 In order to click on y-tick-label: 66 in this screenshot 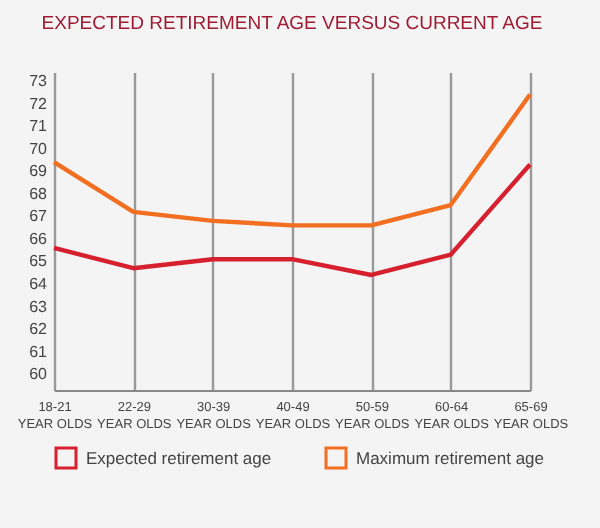, I will do `click(39, 238)`.